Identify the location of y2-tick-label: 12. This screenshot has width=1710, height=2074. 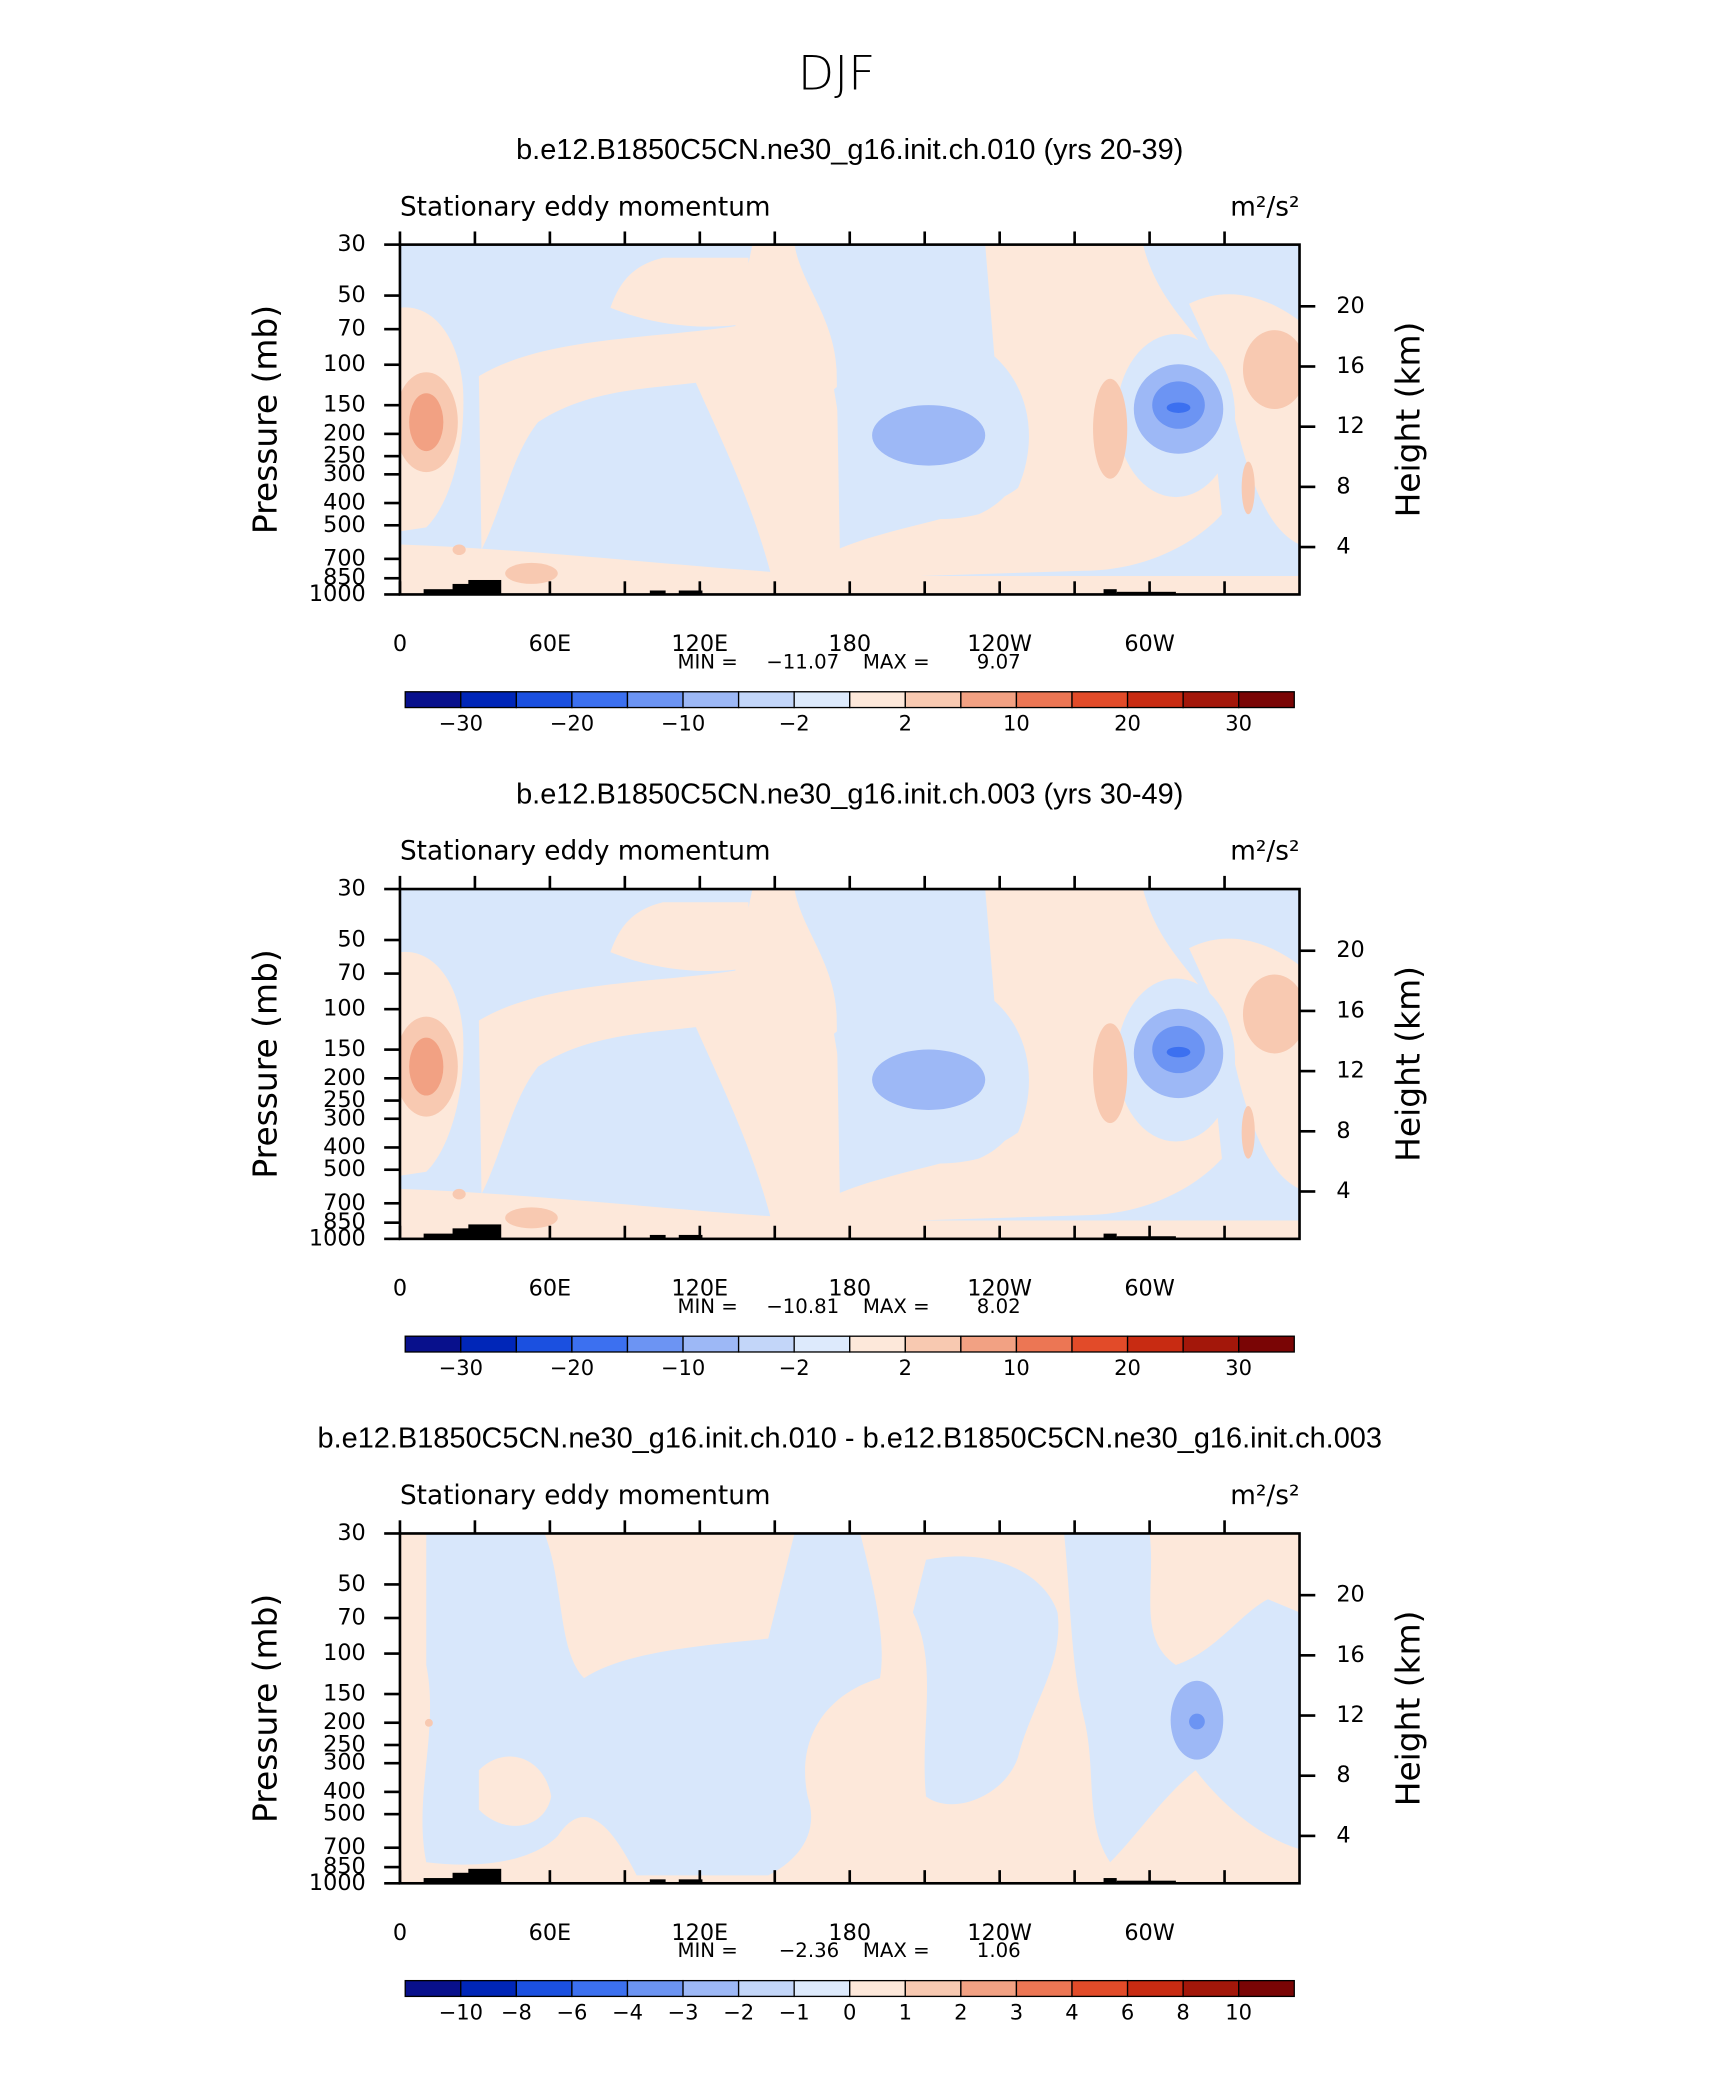
(1350, 1071).